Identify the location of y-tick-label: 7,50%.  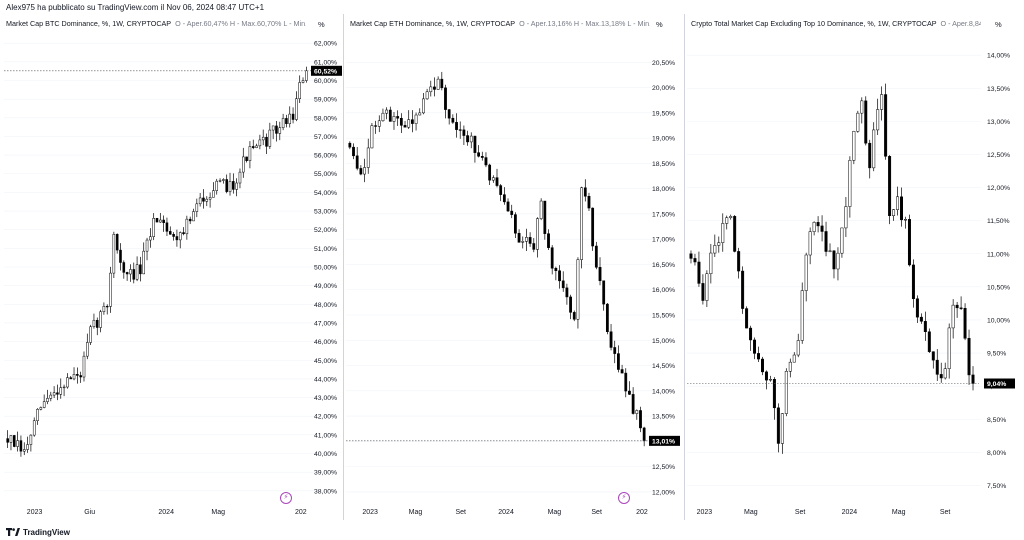
(996, 486).